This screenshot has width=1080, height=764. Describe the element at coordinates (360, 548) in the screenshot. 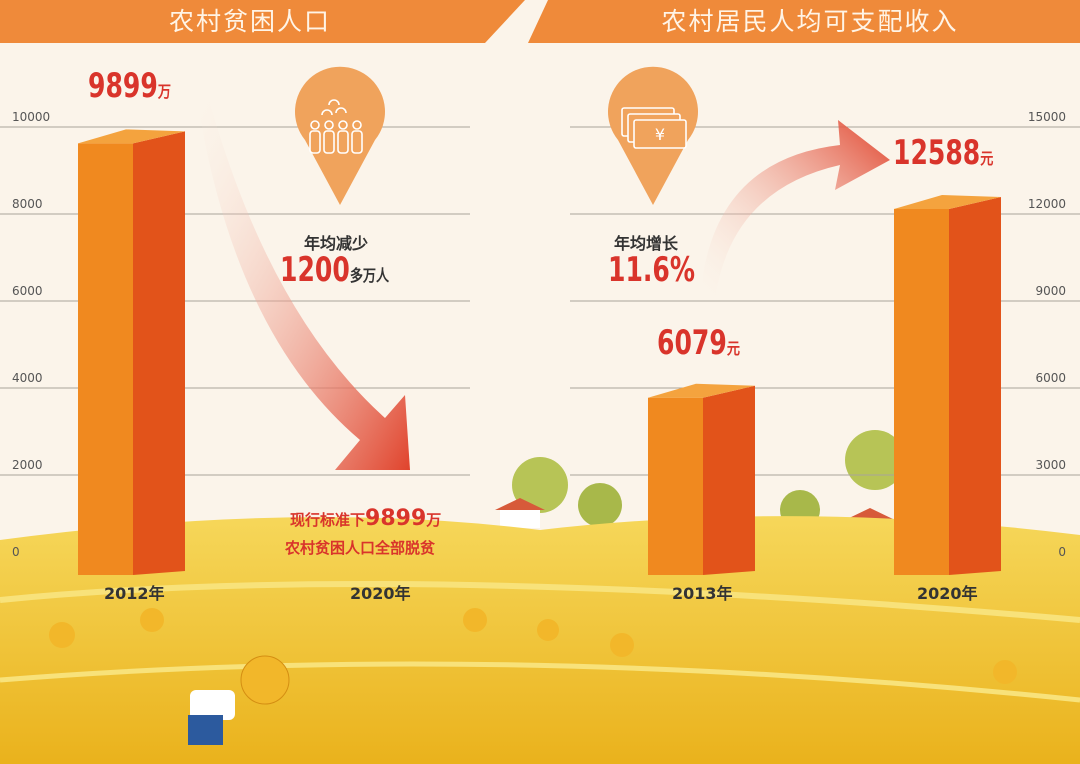

I see `poverty-note-line2: 农村贫困人口全部脱贫` at that location.